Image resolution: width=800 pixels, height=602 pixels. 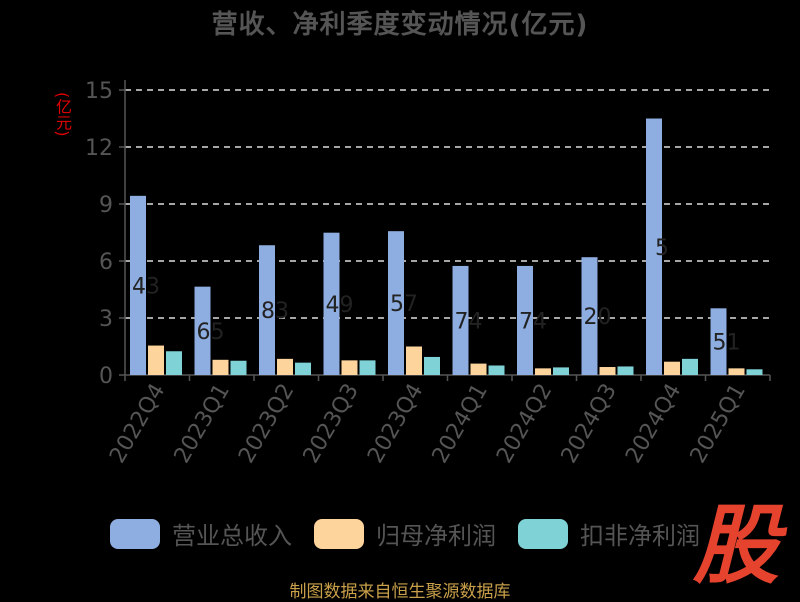 I want to click on y-tick-label: 9, so click(x=106, y=205).